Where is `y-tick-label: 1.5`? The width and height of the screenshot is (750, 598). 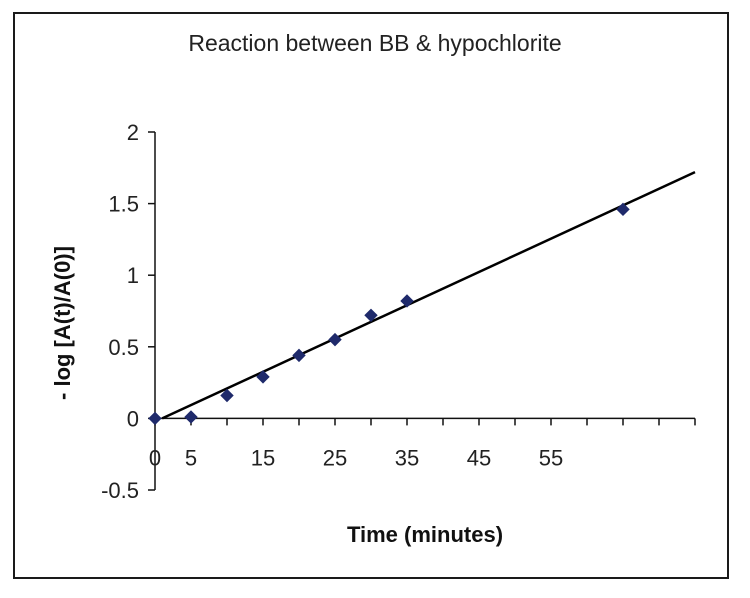
y-tick-label: 1.5 is located at coordinates (123, 204).